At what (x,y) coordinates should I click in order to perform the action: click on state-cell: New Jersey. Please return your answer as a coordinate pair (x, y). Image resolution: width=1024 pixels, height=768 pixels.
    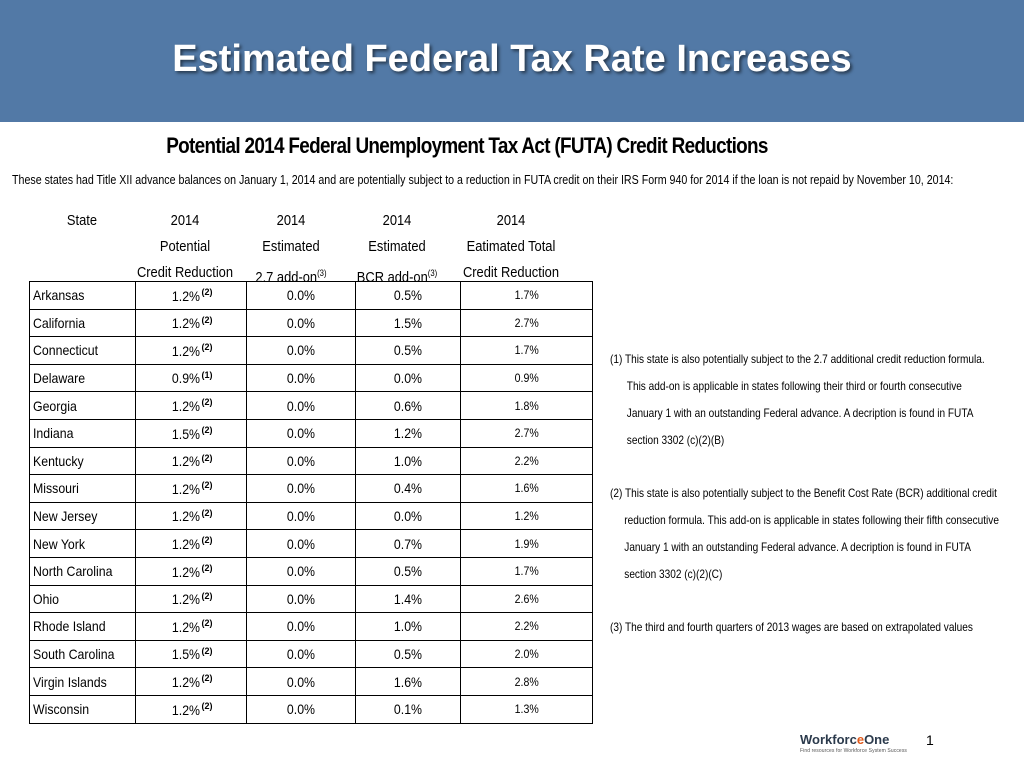
    Looking at the image, I should click on (82, 516).